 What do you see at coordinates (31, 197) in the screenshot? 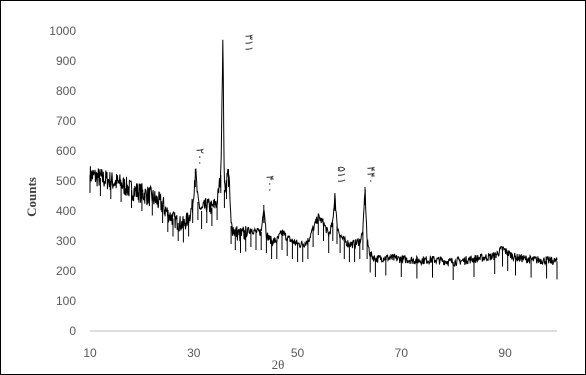
I see `y-axis-title: Counts` at bounding box center [31, 197].